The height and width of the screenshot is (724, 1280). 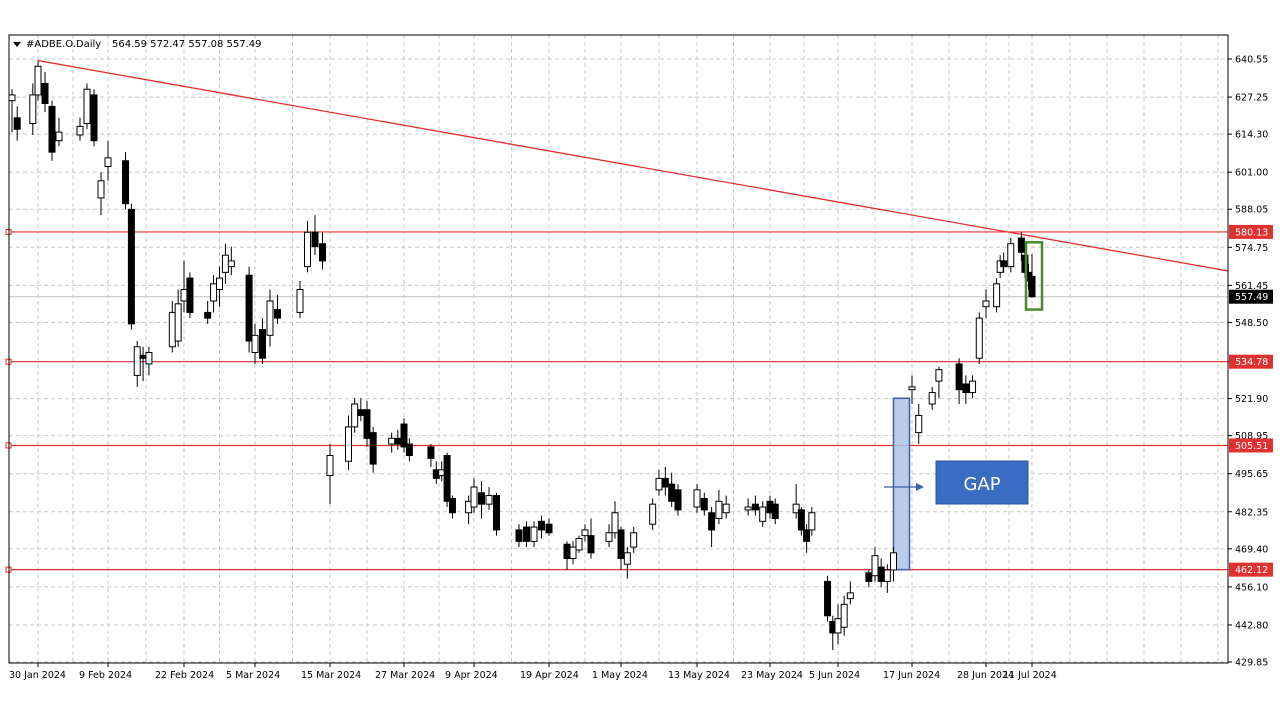 I want to click on x-tick-label: 5 Jun 2024, so click(x=834, y=675).